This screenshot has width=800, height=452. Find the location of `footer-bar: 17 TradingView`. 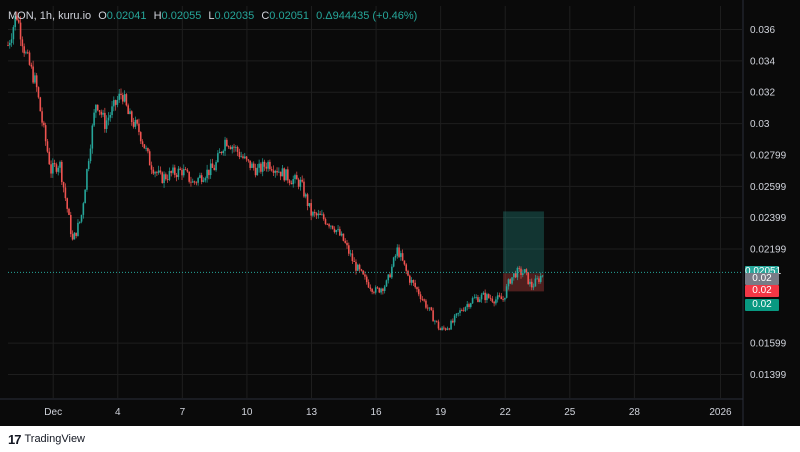

footer-bar: 17 TradingView is located at coordinates (46, 439).